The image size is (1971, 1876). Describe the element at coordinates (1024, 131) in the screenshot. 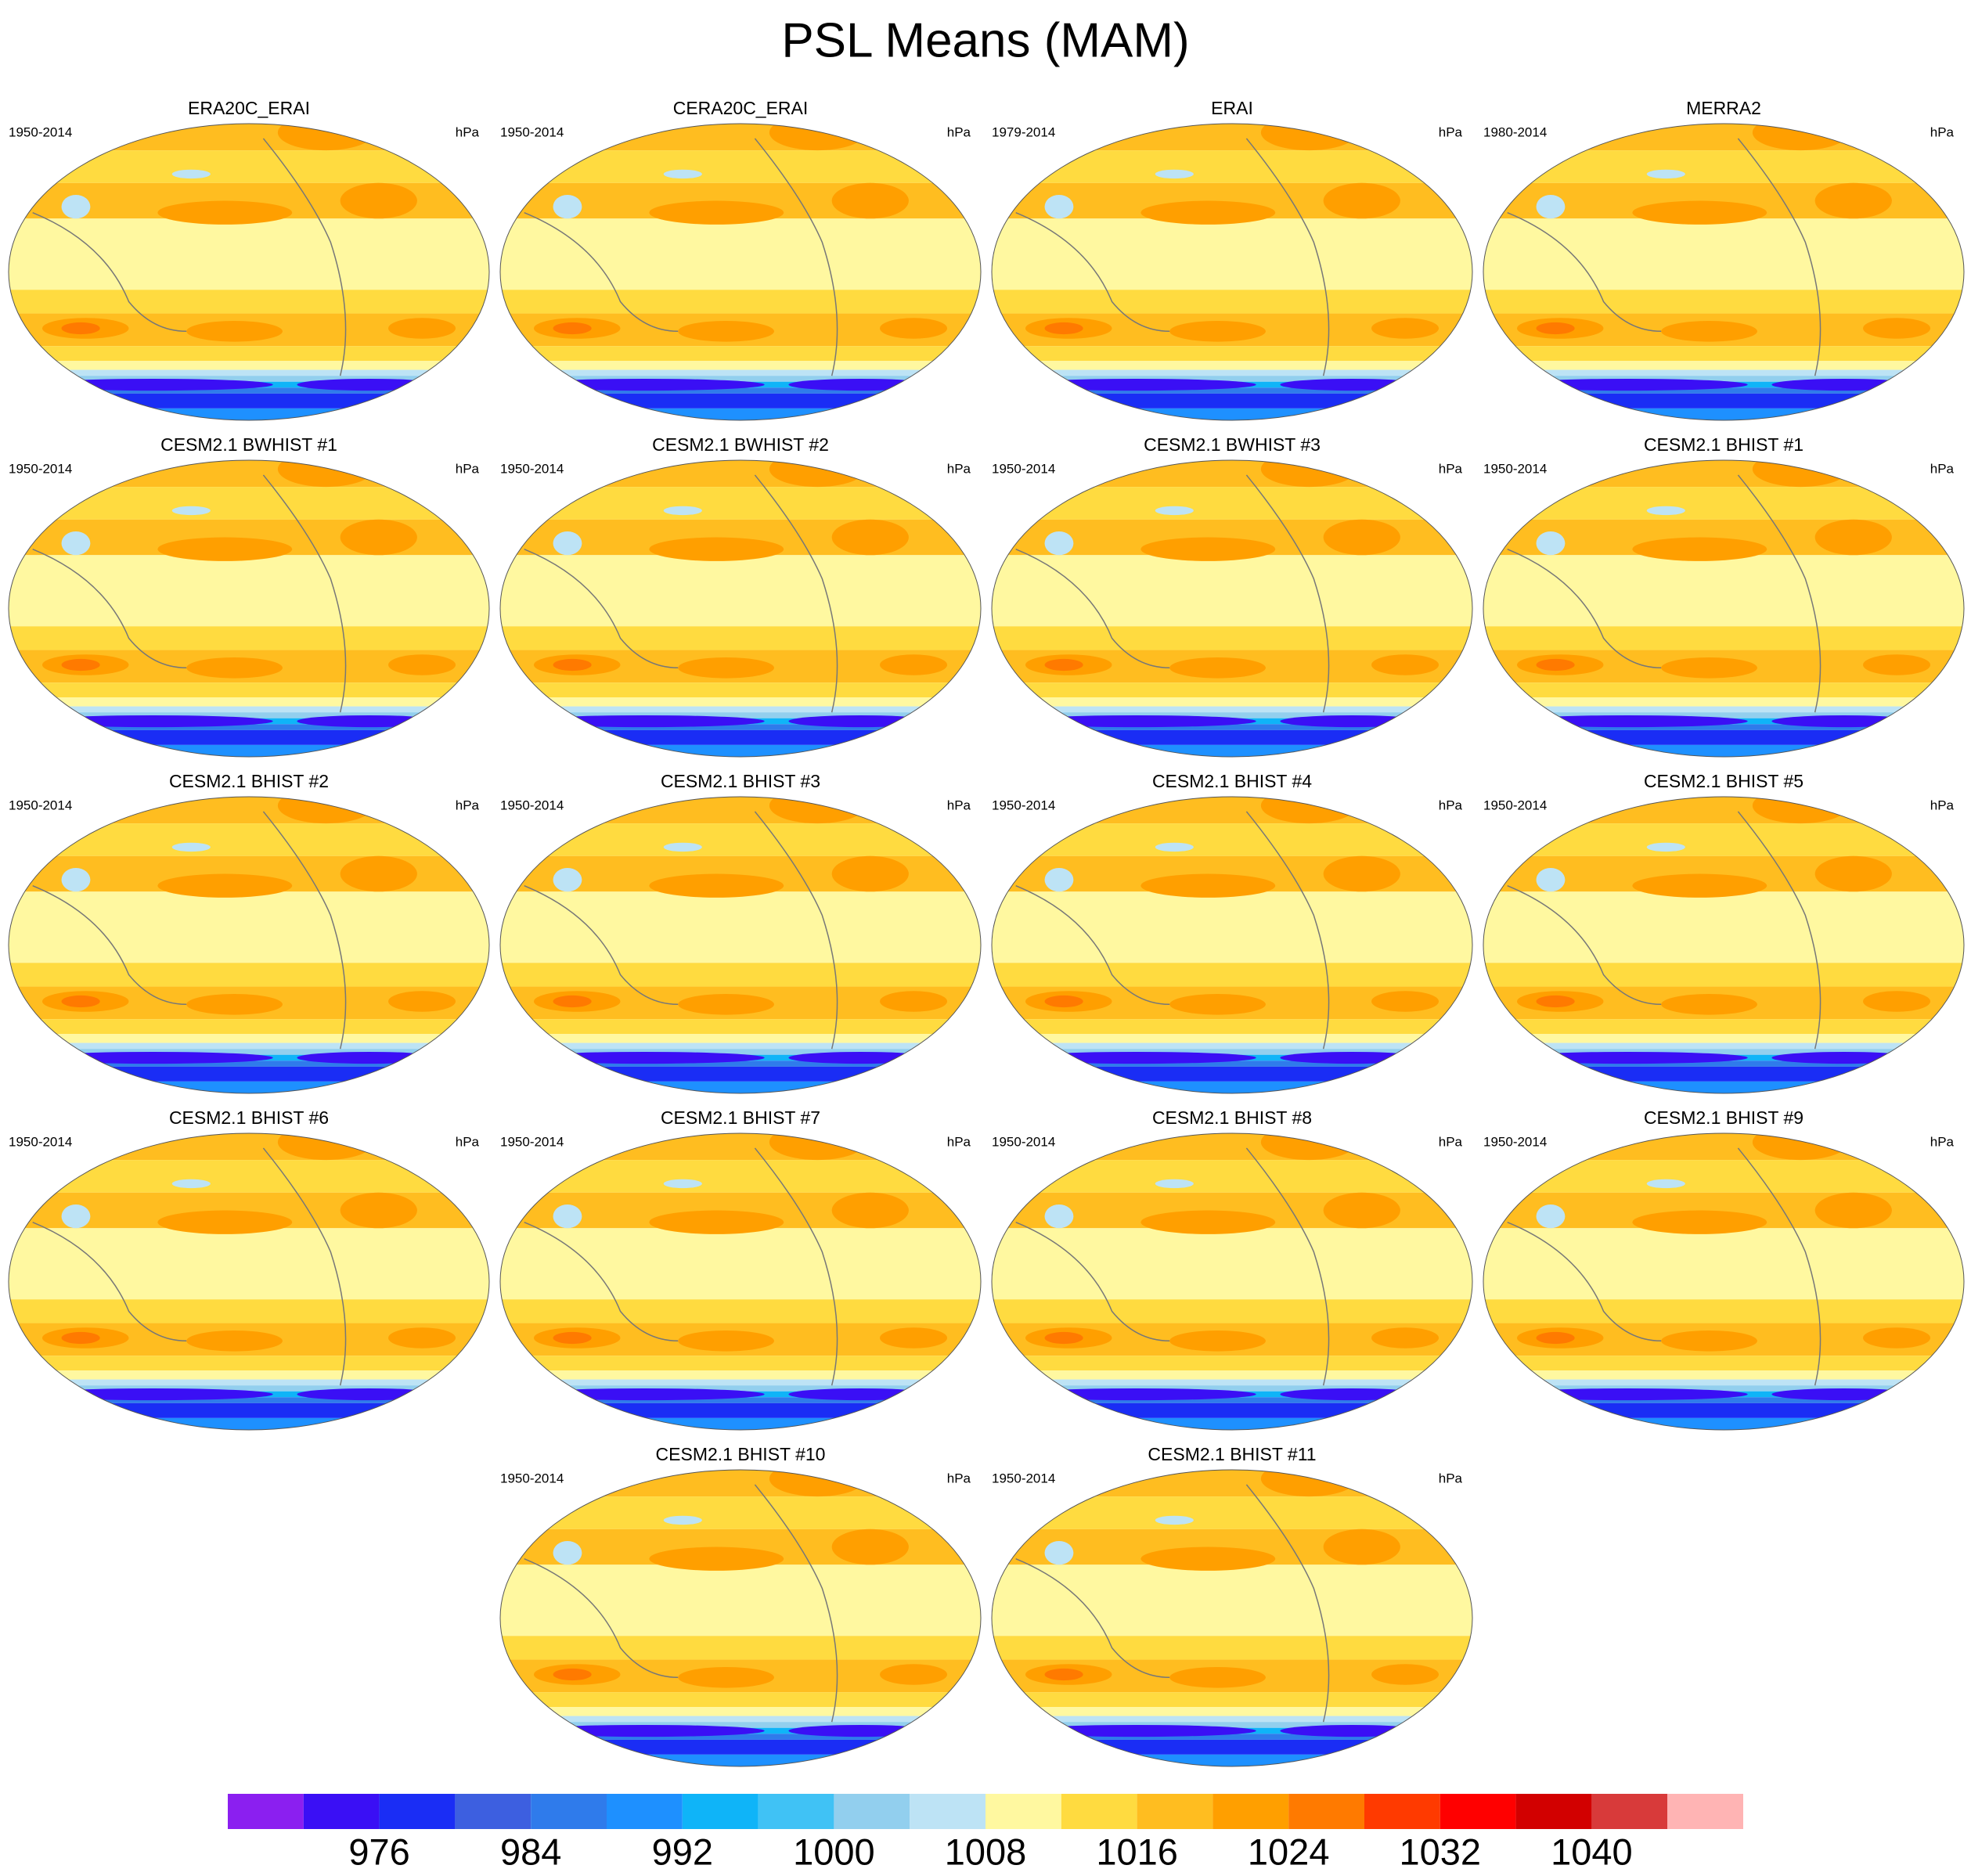

I see `panel-period: 1979-2014` at that location.